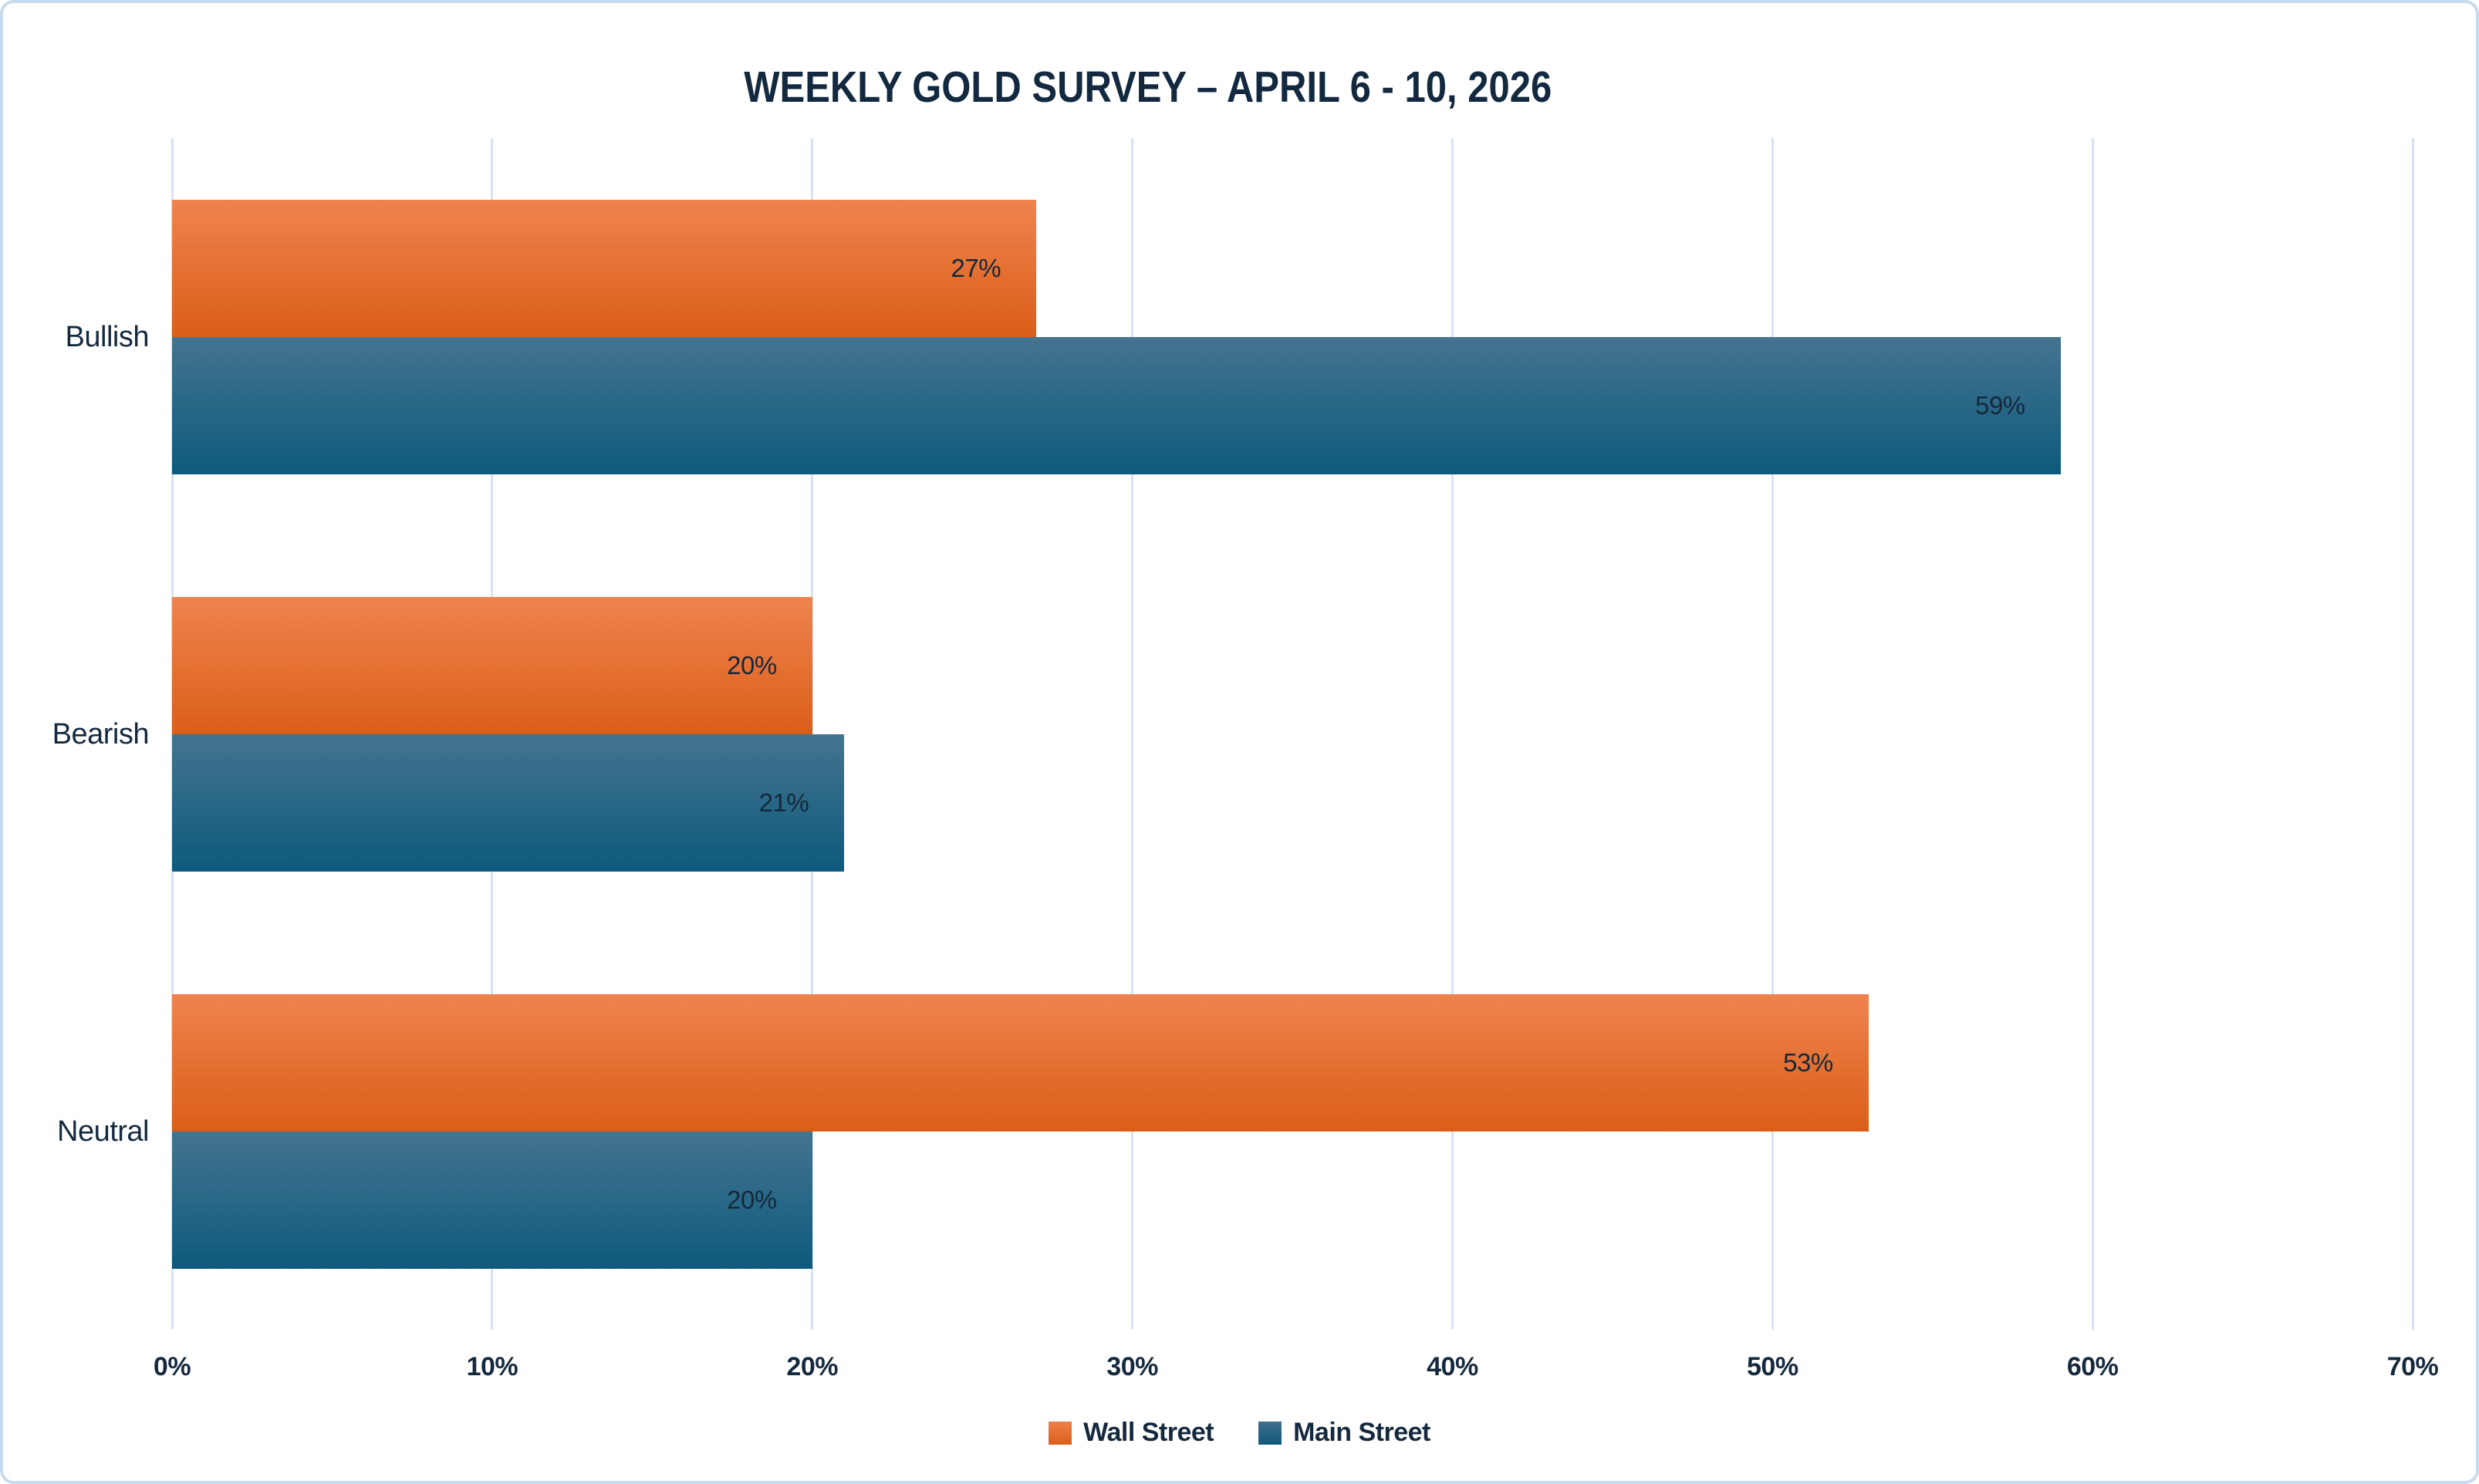 Image resolution: width=2479 pixels, height=1484 pixels. I want to click on chart-title: WEEKLY GOLD SURVEY – APRIL 6 - 10, 2026, so click(1148, 87).